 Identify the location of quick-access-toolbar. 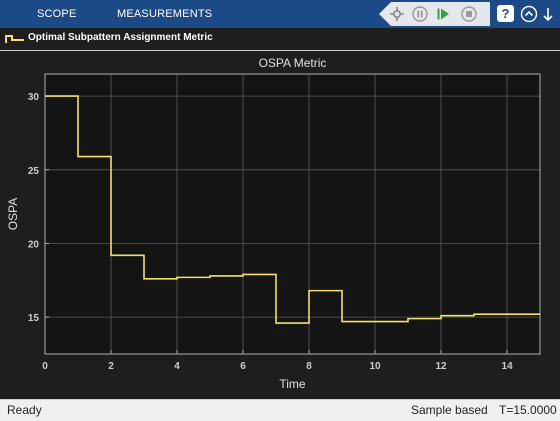
(434, 14).